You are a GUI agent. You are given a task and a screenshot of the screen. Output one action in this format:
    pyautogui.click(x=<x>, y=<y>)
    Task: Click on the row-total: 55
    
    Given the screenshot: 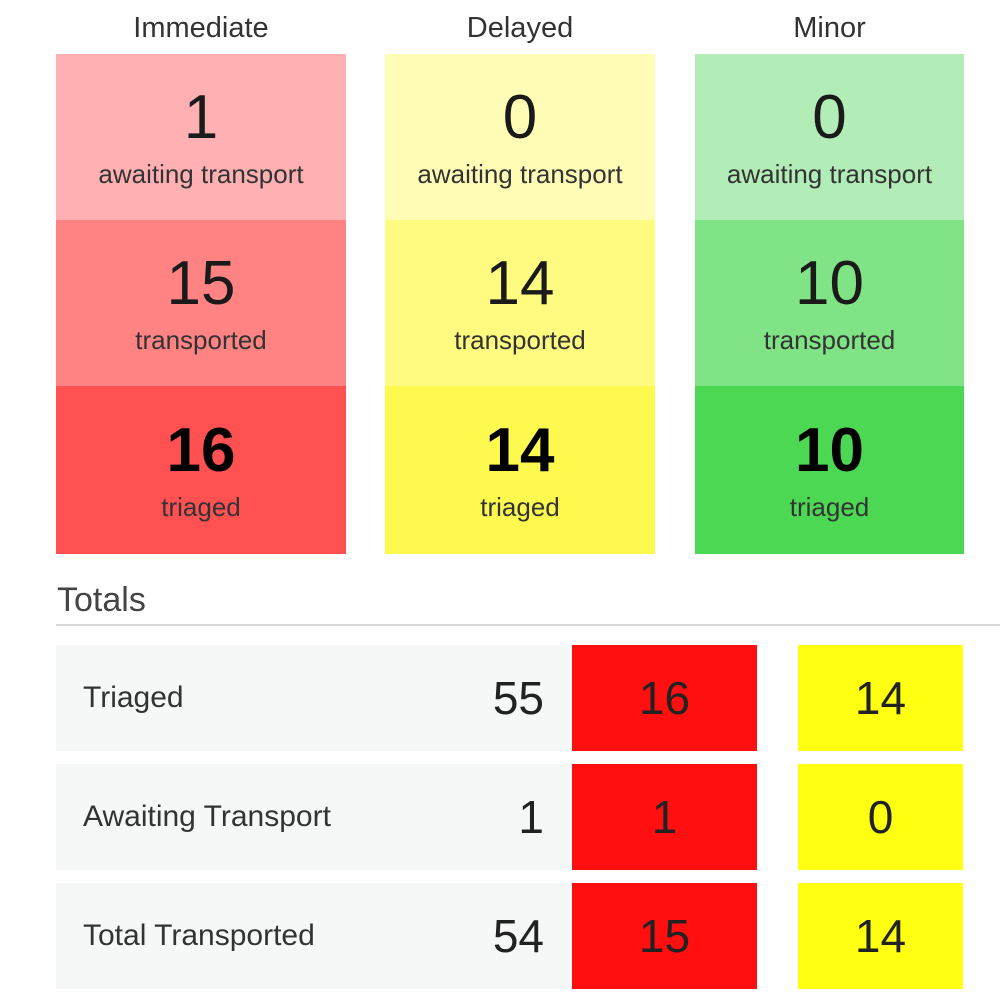 What is the action you would take?
    pyautogui.click(x=518, y=698)
    